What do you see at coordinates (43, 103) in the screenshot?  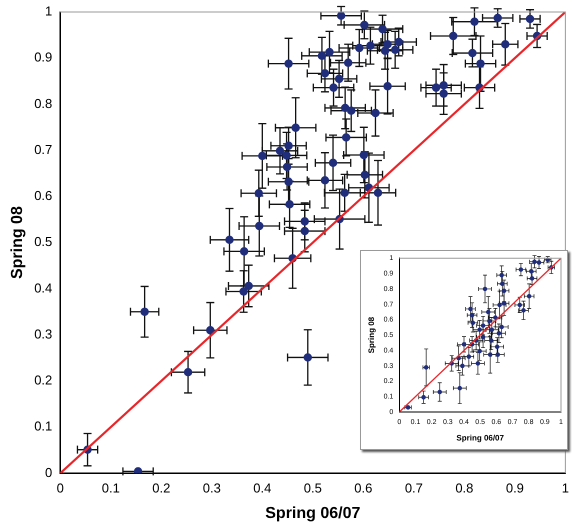 I see `y-tick-label: 0.8` at bounding box center [43, 103].